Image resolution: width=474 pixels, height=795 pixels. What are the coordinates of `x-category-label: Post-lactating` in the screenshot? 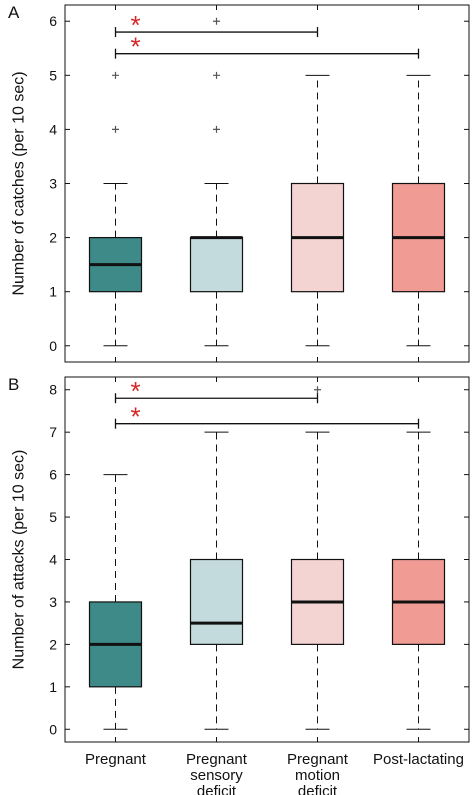 It's located at (418, 759).